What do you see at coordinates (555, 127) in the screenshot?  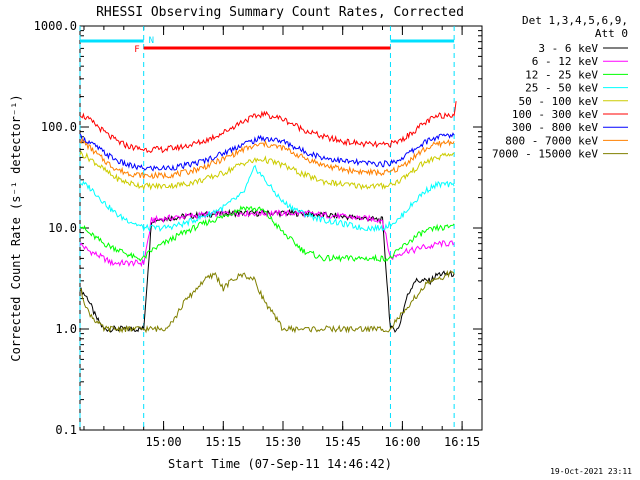 I see `legend-label-6: 300 - 800 keV` at bounding box center [555, 127].